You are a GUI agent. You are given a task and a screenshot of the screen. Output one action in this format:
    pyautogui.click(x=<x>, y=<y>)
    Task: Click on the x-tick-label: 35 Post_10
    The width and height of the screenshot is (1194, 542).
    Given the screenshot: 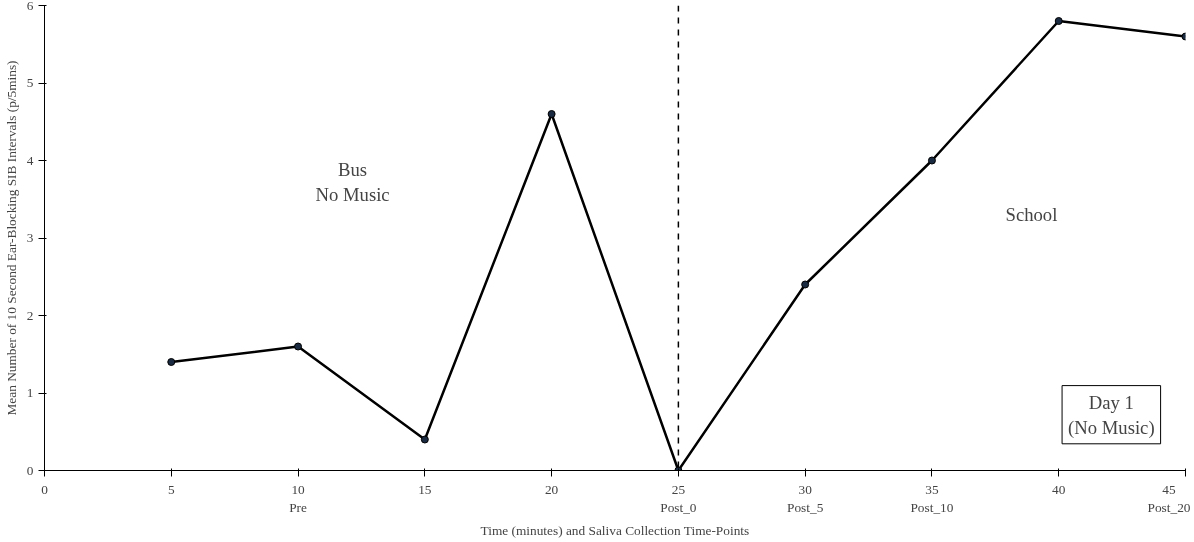 What is the action you would take?
    pyautogui.click(x=932, y=498)
    